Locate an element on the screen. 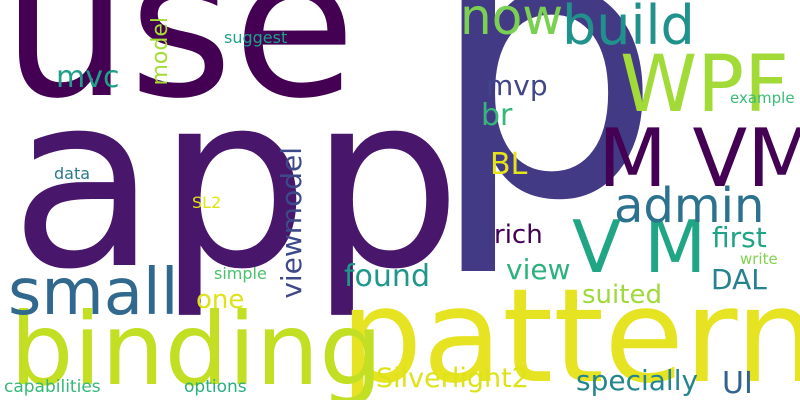 This screenshot has width=800, height=400. word-small: small is located at coordinates (93, 293).